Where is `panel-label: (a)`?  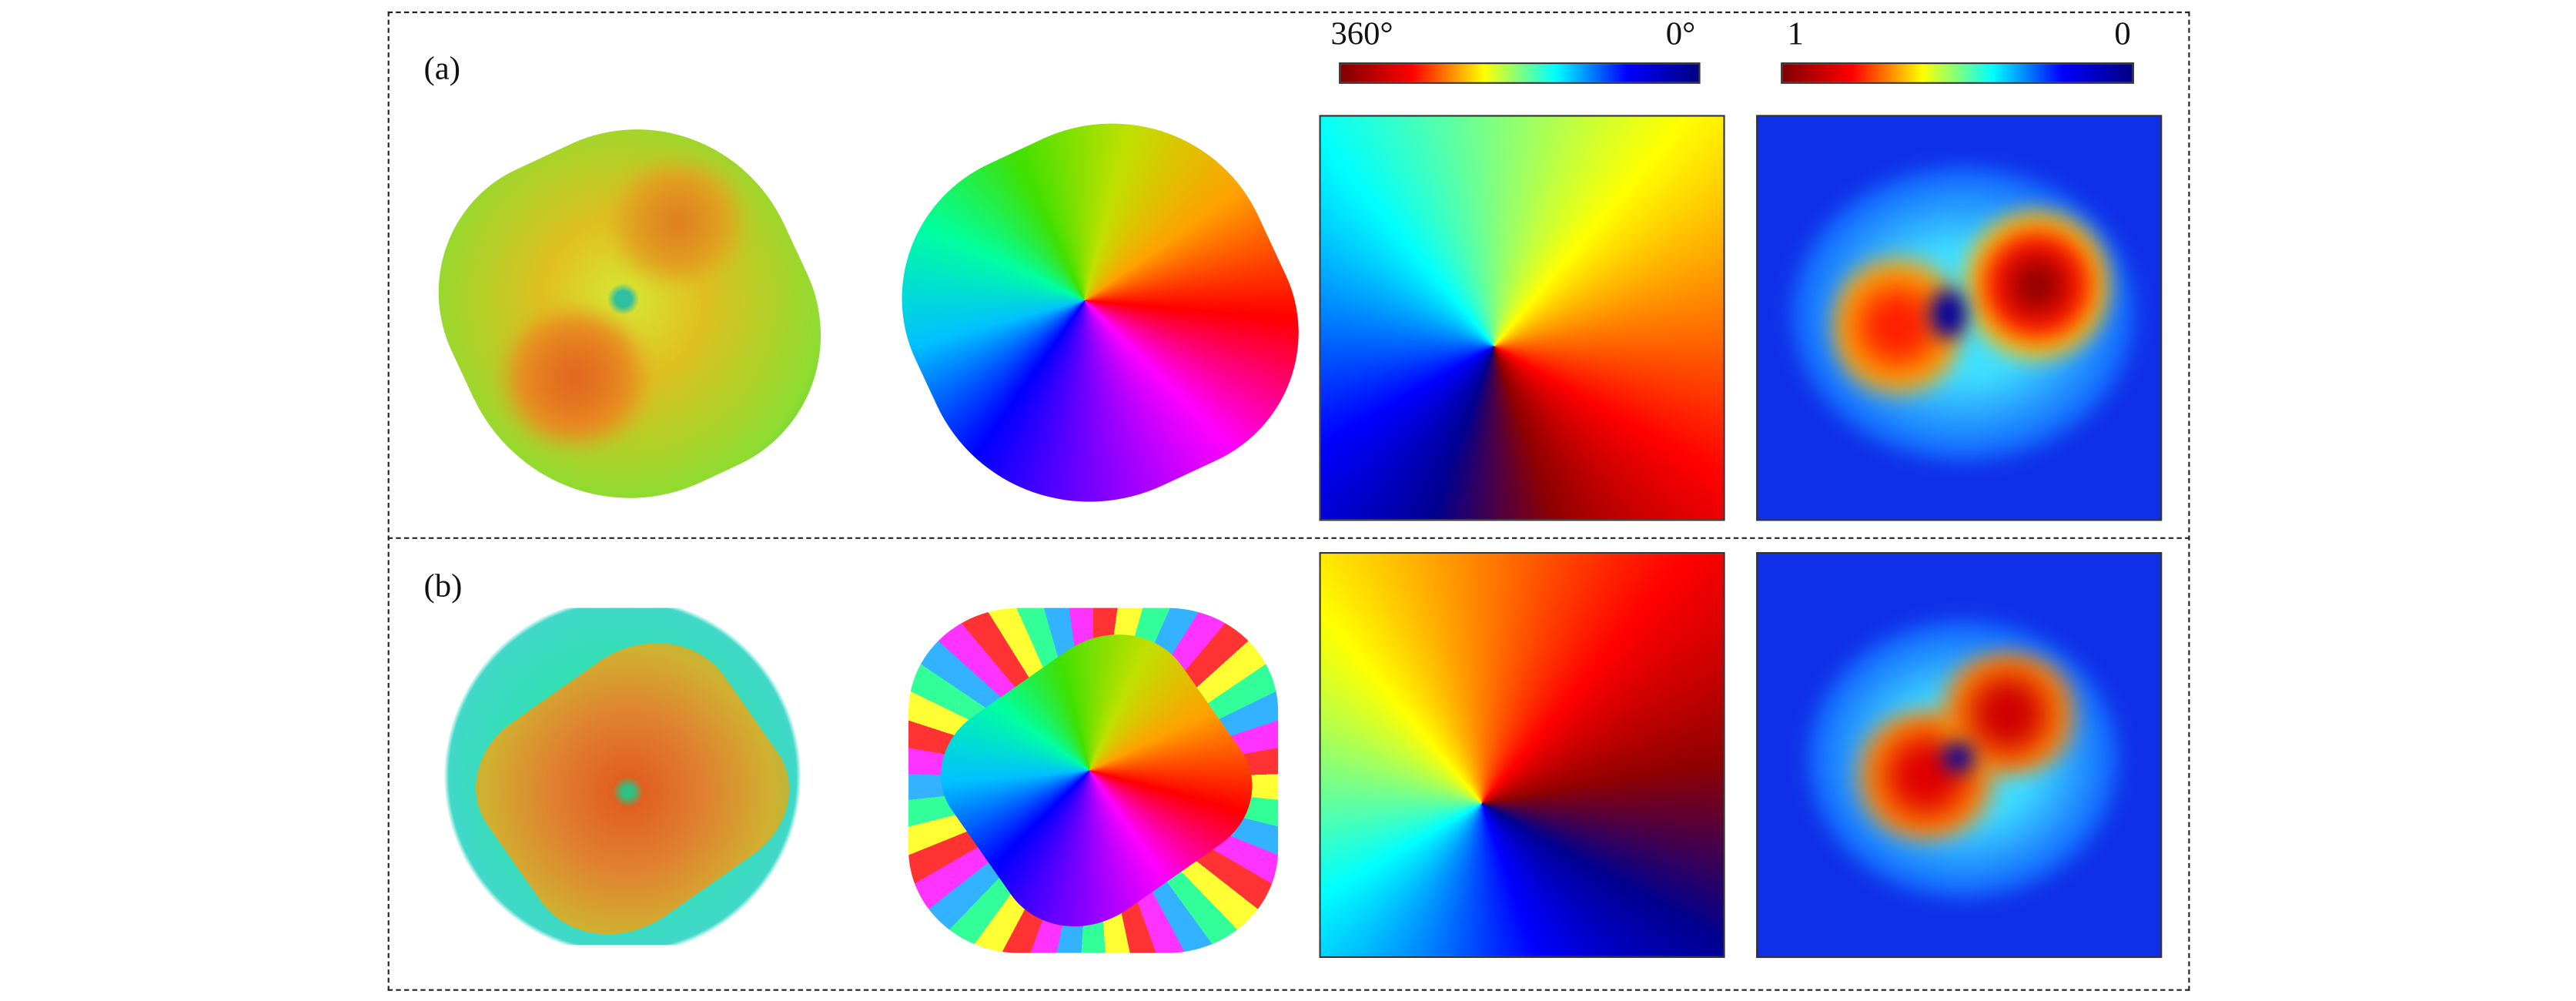
panel-label: (a) is located at coordinates (442, 69).